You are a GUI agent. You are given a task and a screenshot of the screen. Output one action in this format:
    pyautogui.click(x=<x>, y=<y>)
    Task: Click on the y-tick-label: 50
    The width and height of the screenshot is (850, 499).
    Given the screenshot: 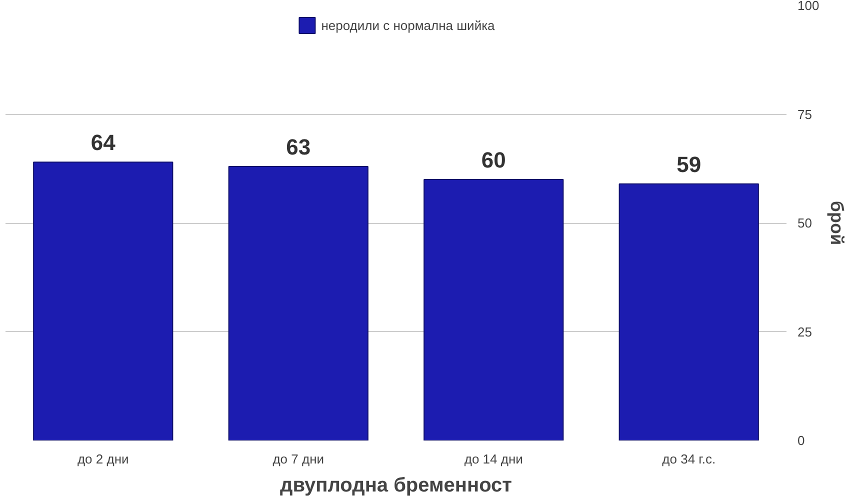 What is the action you would take?
    pyautogui.click(x=805, y=223)
    